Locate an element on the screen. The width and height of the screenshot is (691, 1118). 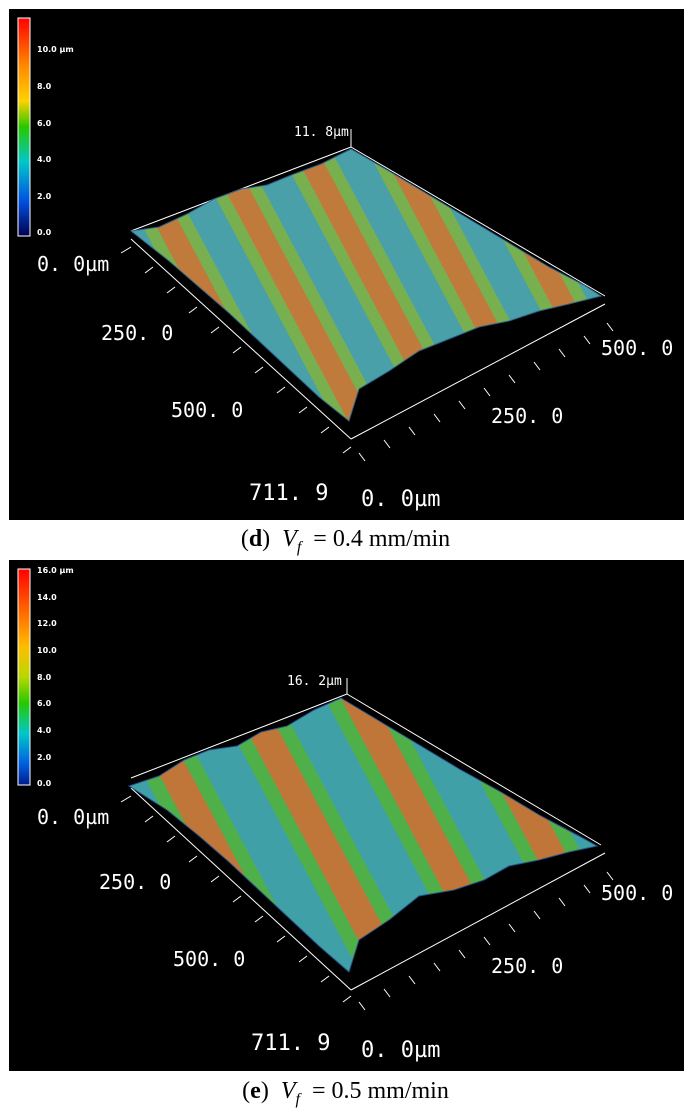
colorbar-max-label: 16.0 µm is located at coordinates (55, 570).